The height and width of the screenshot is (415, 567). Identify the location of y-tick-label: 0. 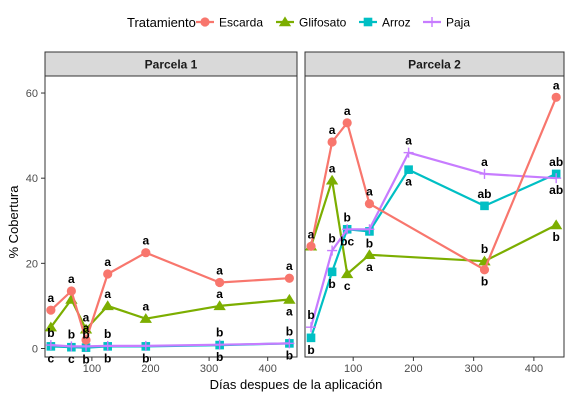
(35, 349).